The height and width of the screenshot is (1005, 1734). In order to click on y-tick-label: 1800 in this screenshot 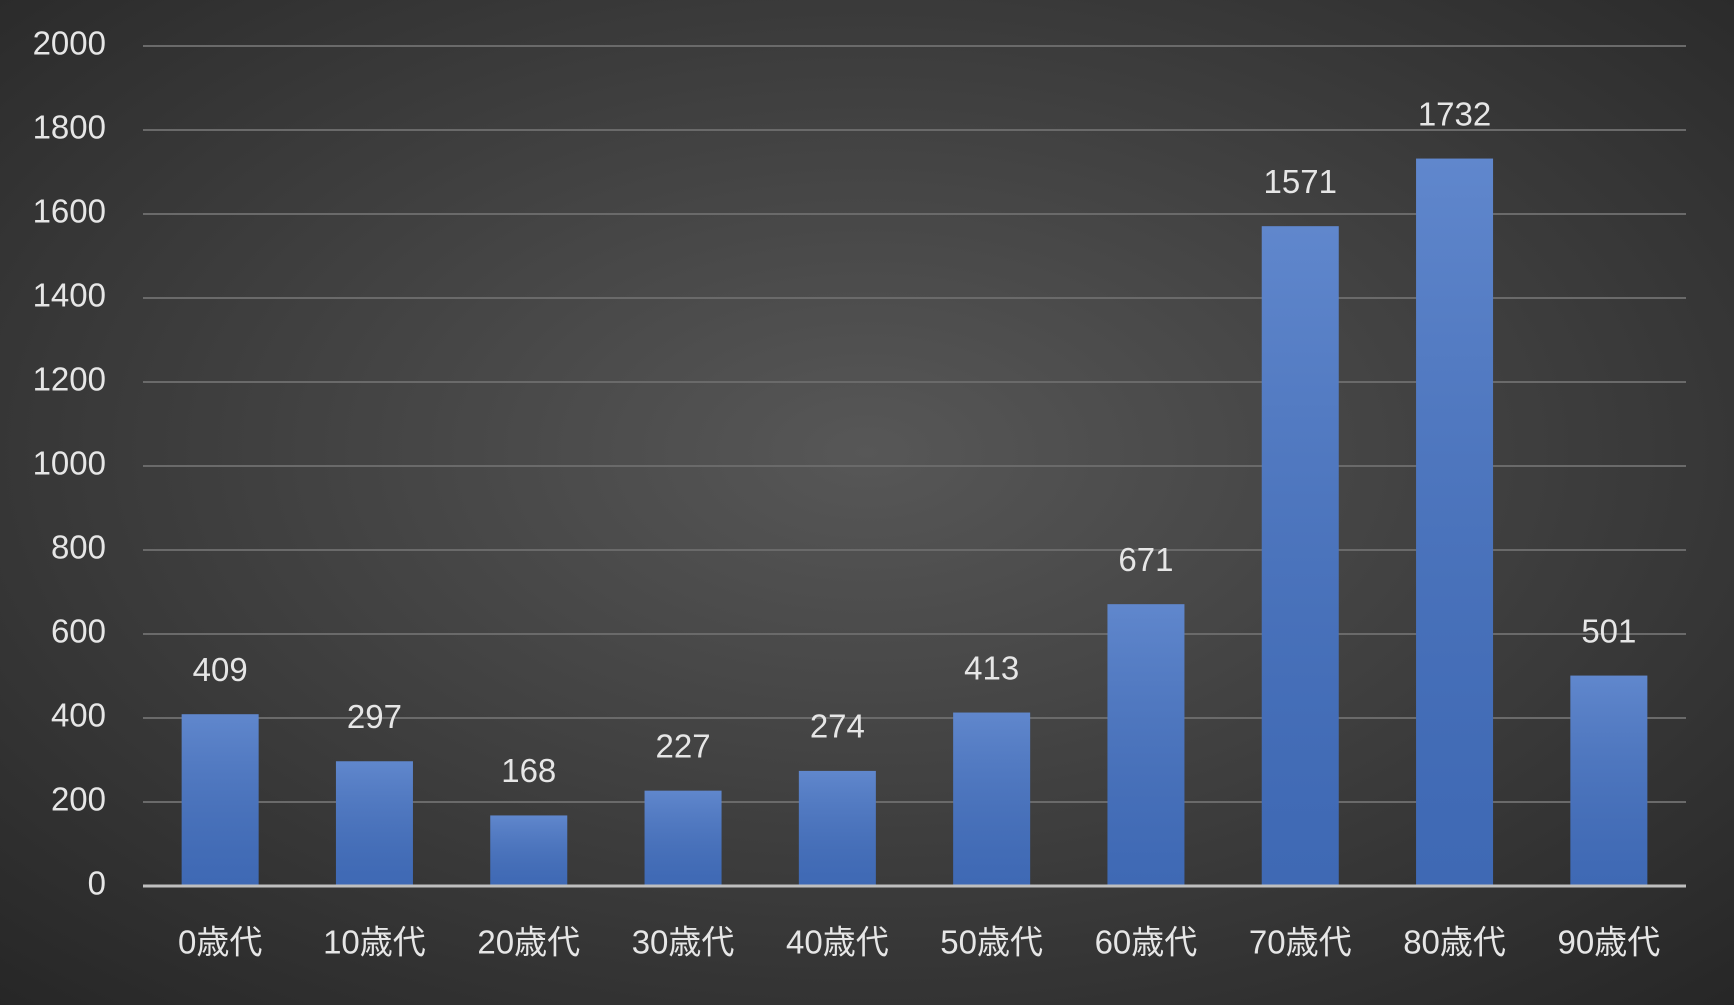, I will do `click(69, 127)`.